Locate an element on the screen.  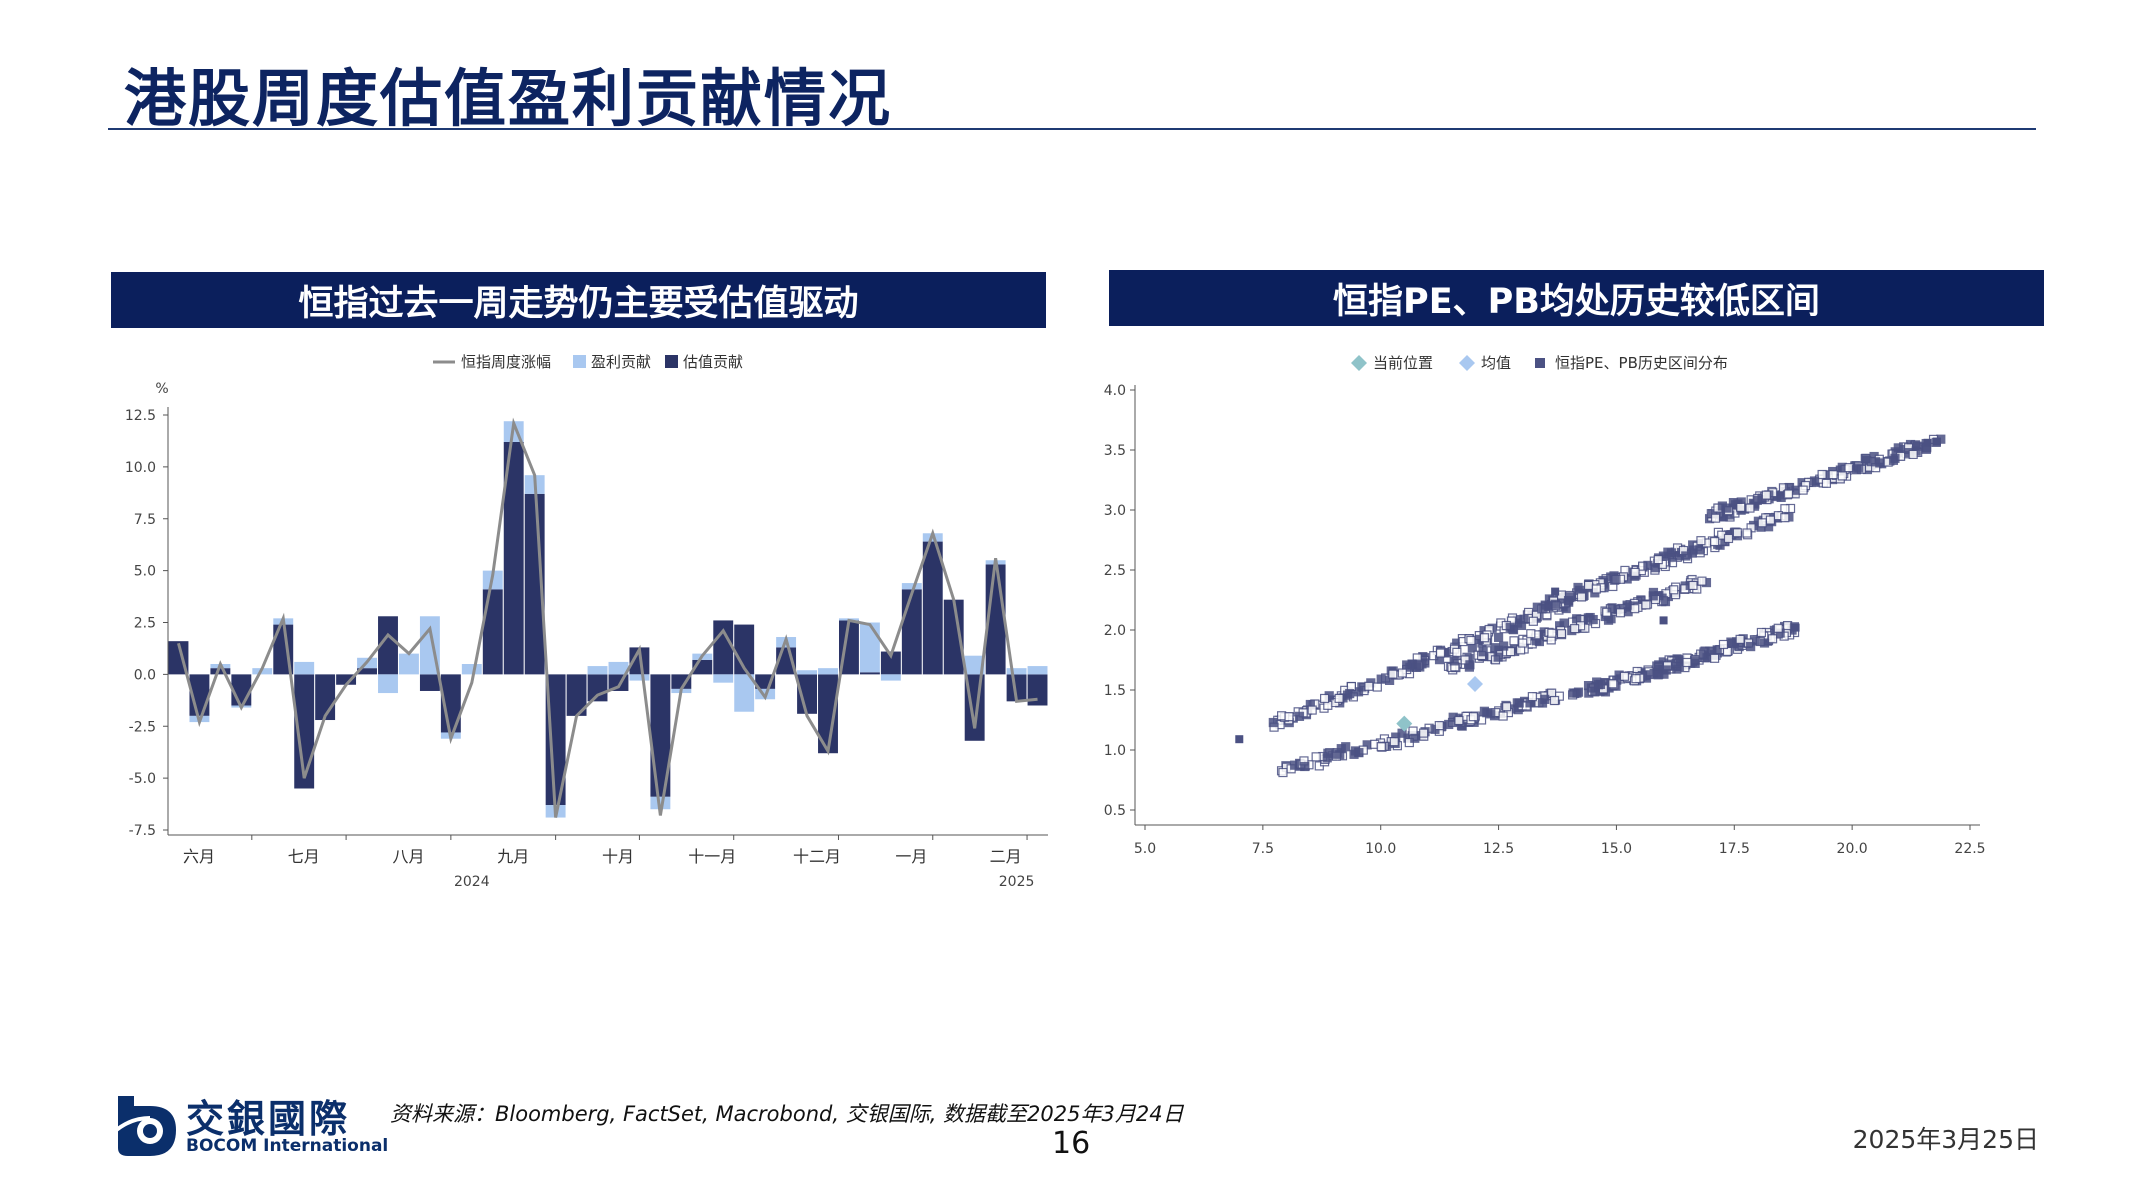
x-tick-label: 17.5 is located at coordinates (1734, 849).